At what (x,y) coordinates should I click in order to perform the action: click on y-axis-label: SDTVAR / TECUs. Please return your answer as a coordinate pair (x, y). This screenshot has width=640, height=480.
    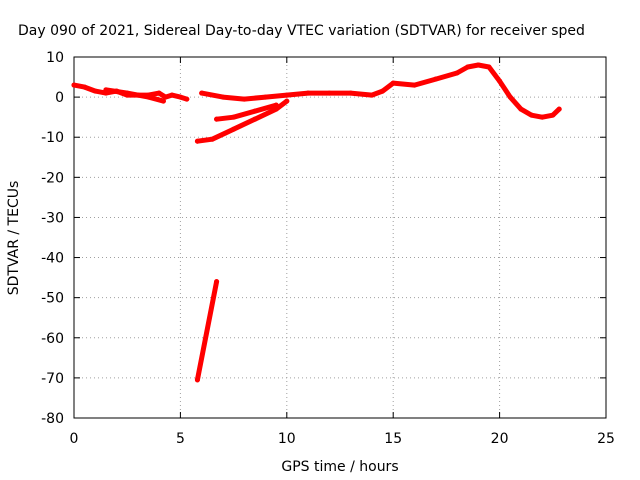
    Looking at the image, I should click on (14, 238).